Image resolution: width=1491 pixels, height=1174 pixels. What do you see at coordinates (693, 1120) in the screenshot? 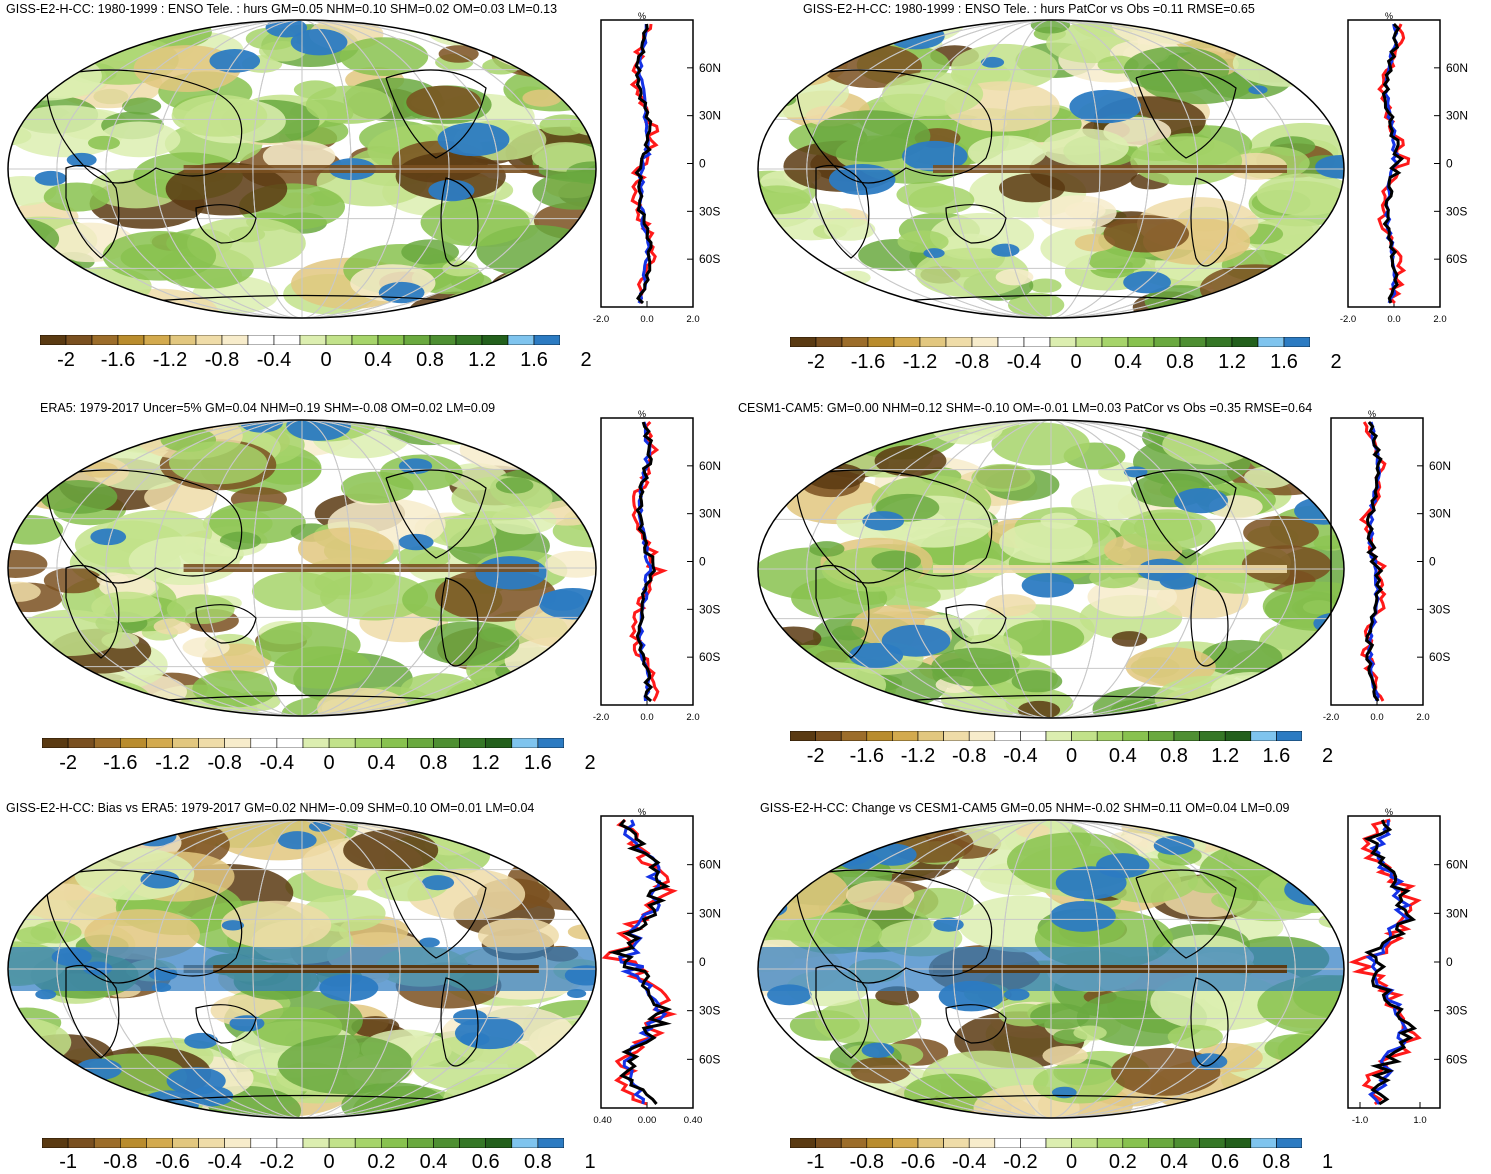
I see `profile-x-tick-label: 0.40` at bounding box center [693, 1120].